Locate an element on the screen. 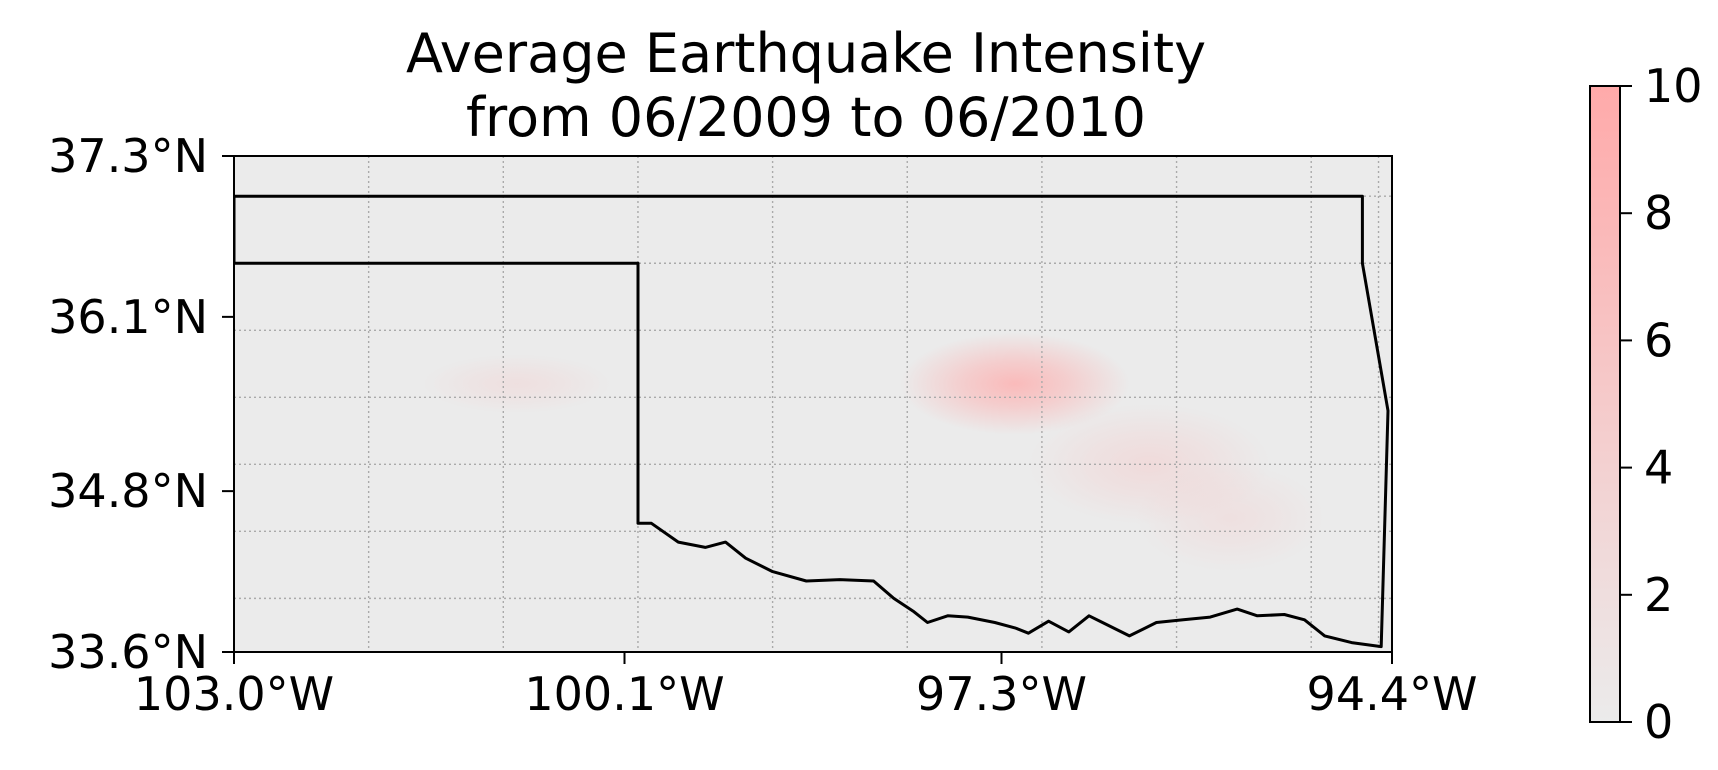  y-tick-label: 34.8°N is located at coordinates (128, 491).